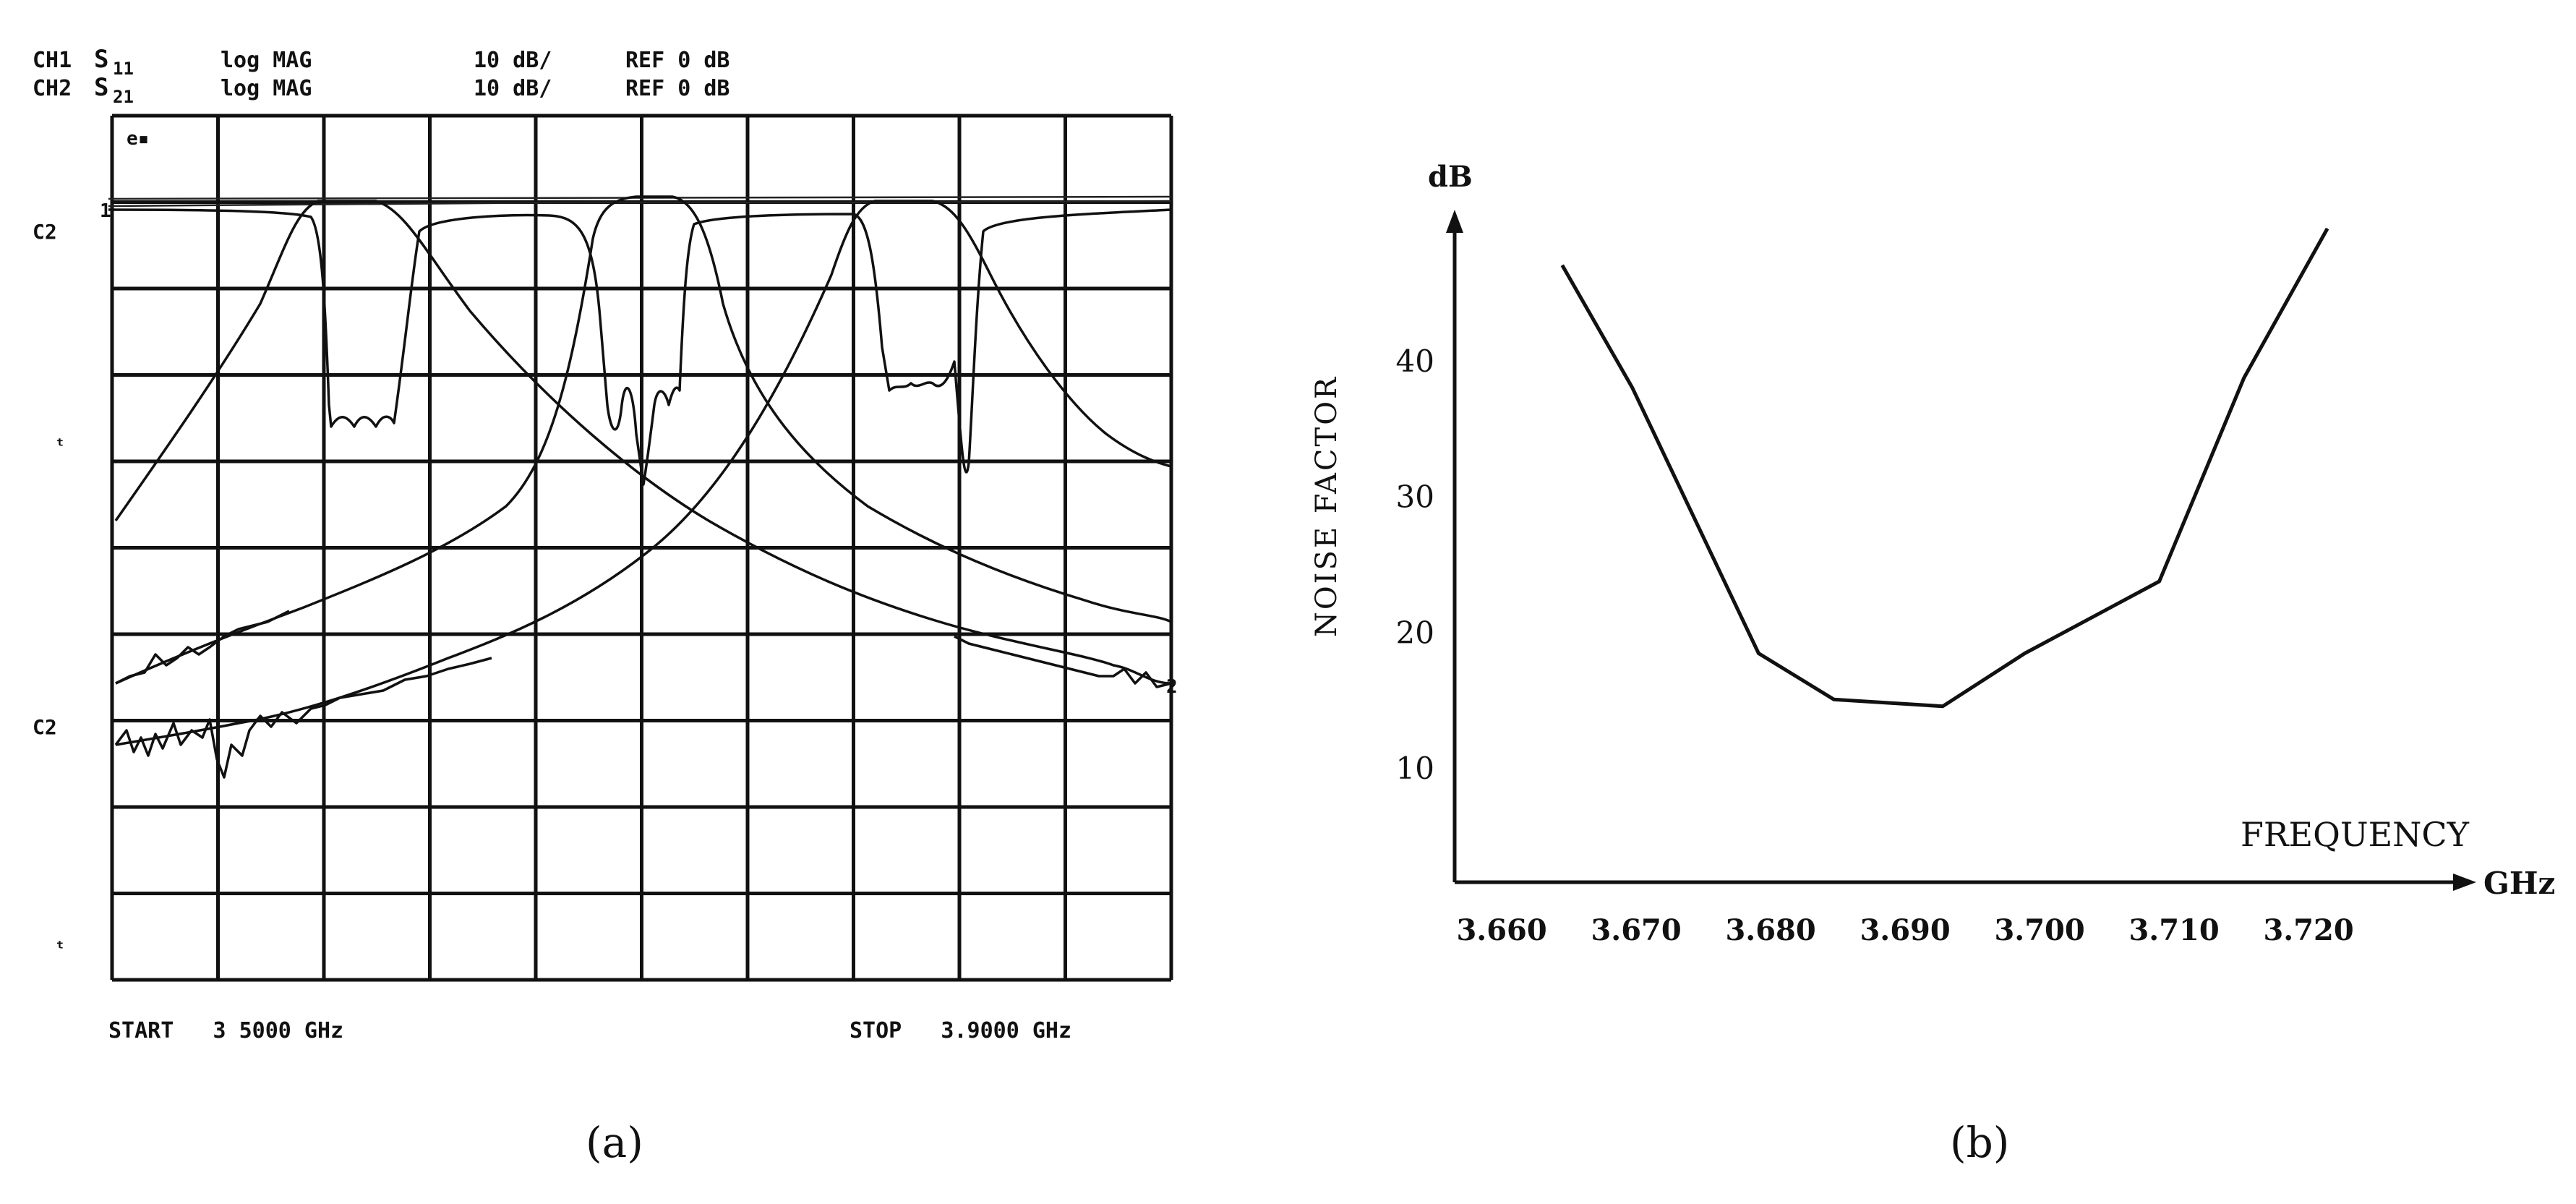 This screenshot has height=1204, width=2576. Describe the element at coordinates (226, 1030) in the screenshot. I see `start-frequency: START 3 5000 GHz` at that location.